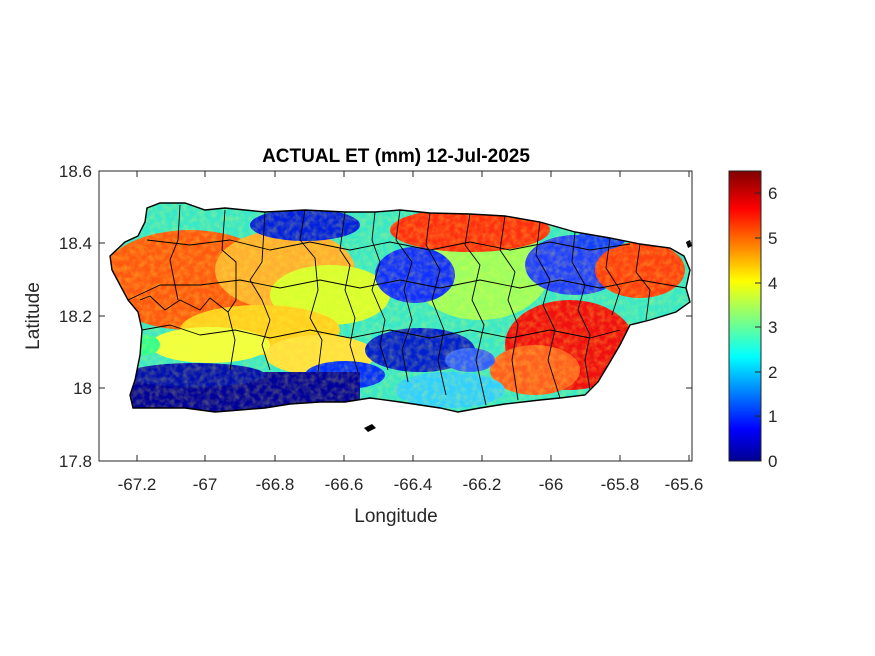  Describe the element at coordinates (395, 516) in the screenshot. I see `x-axis-label: Longitude` at that location.